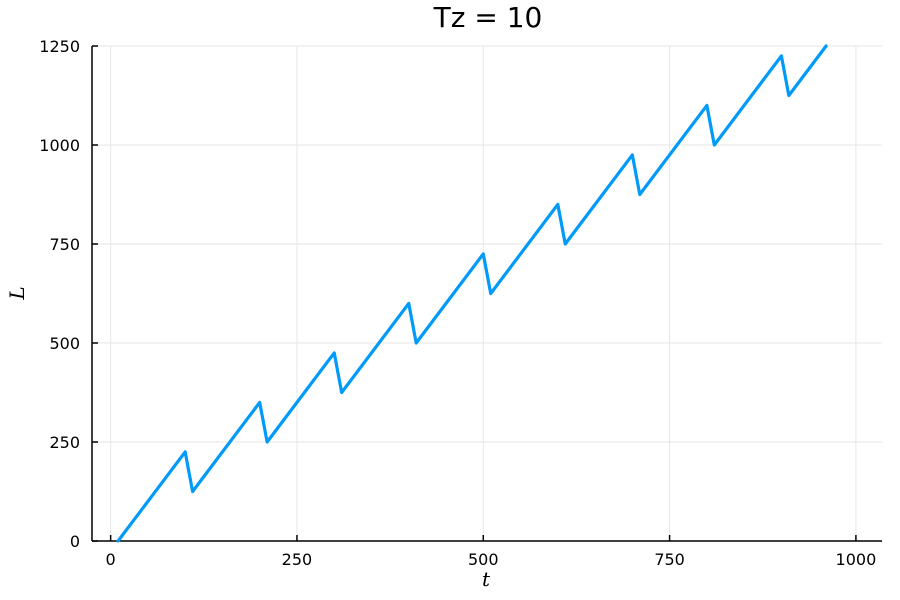 Image resolution: width=900 pixels, height=600 pixels. I want to click on y-tick-label-5: 1250, so click(59, 46).